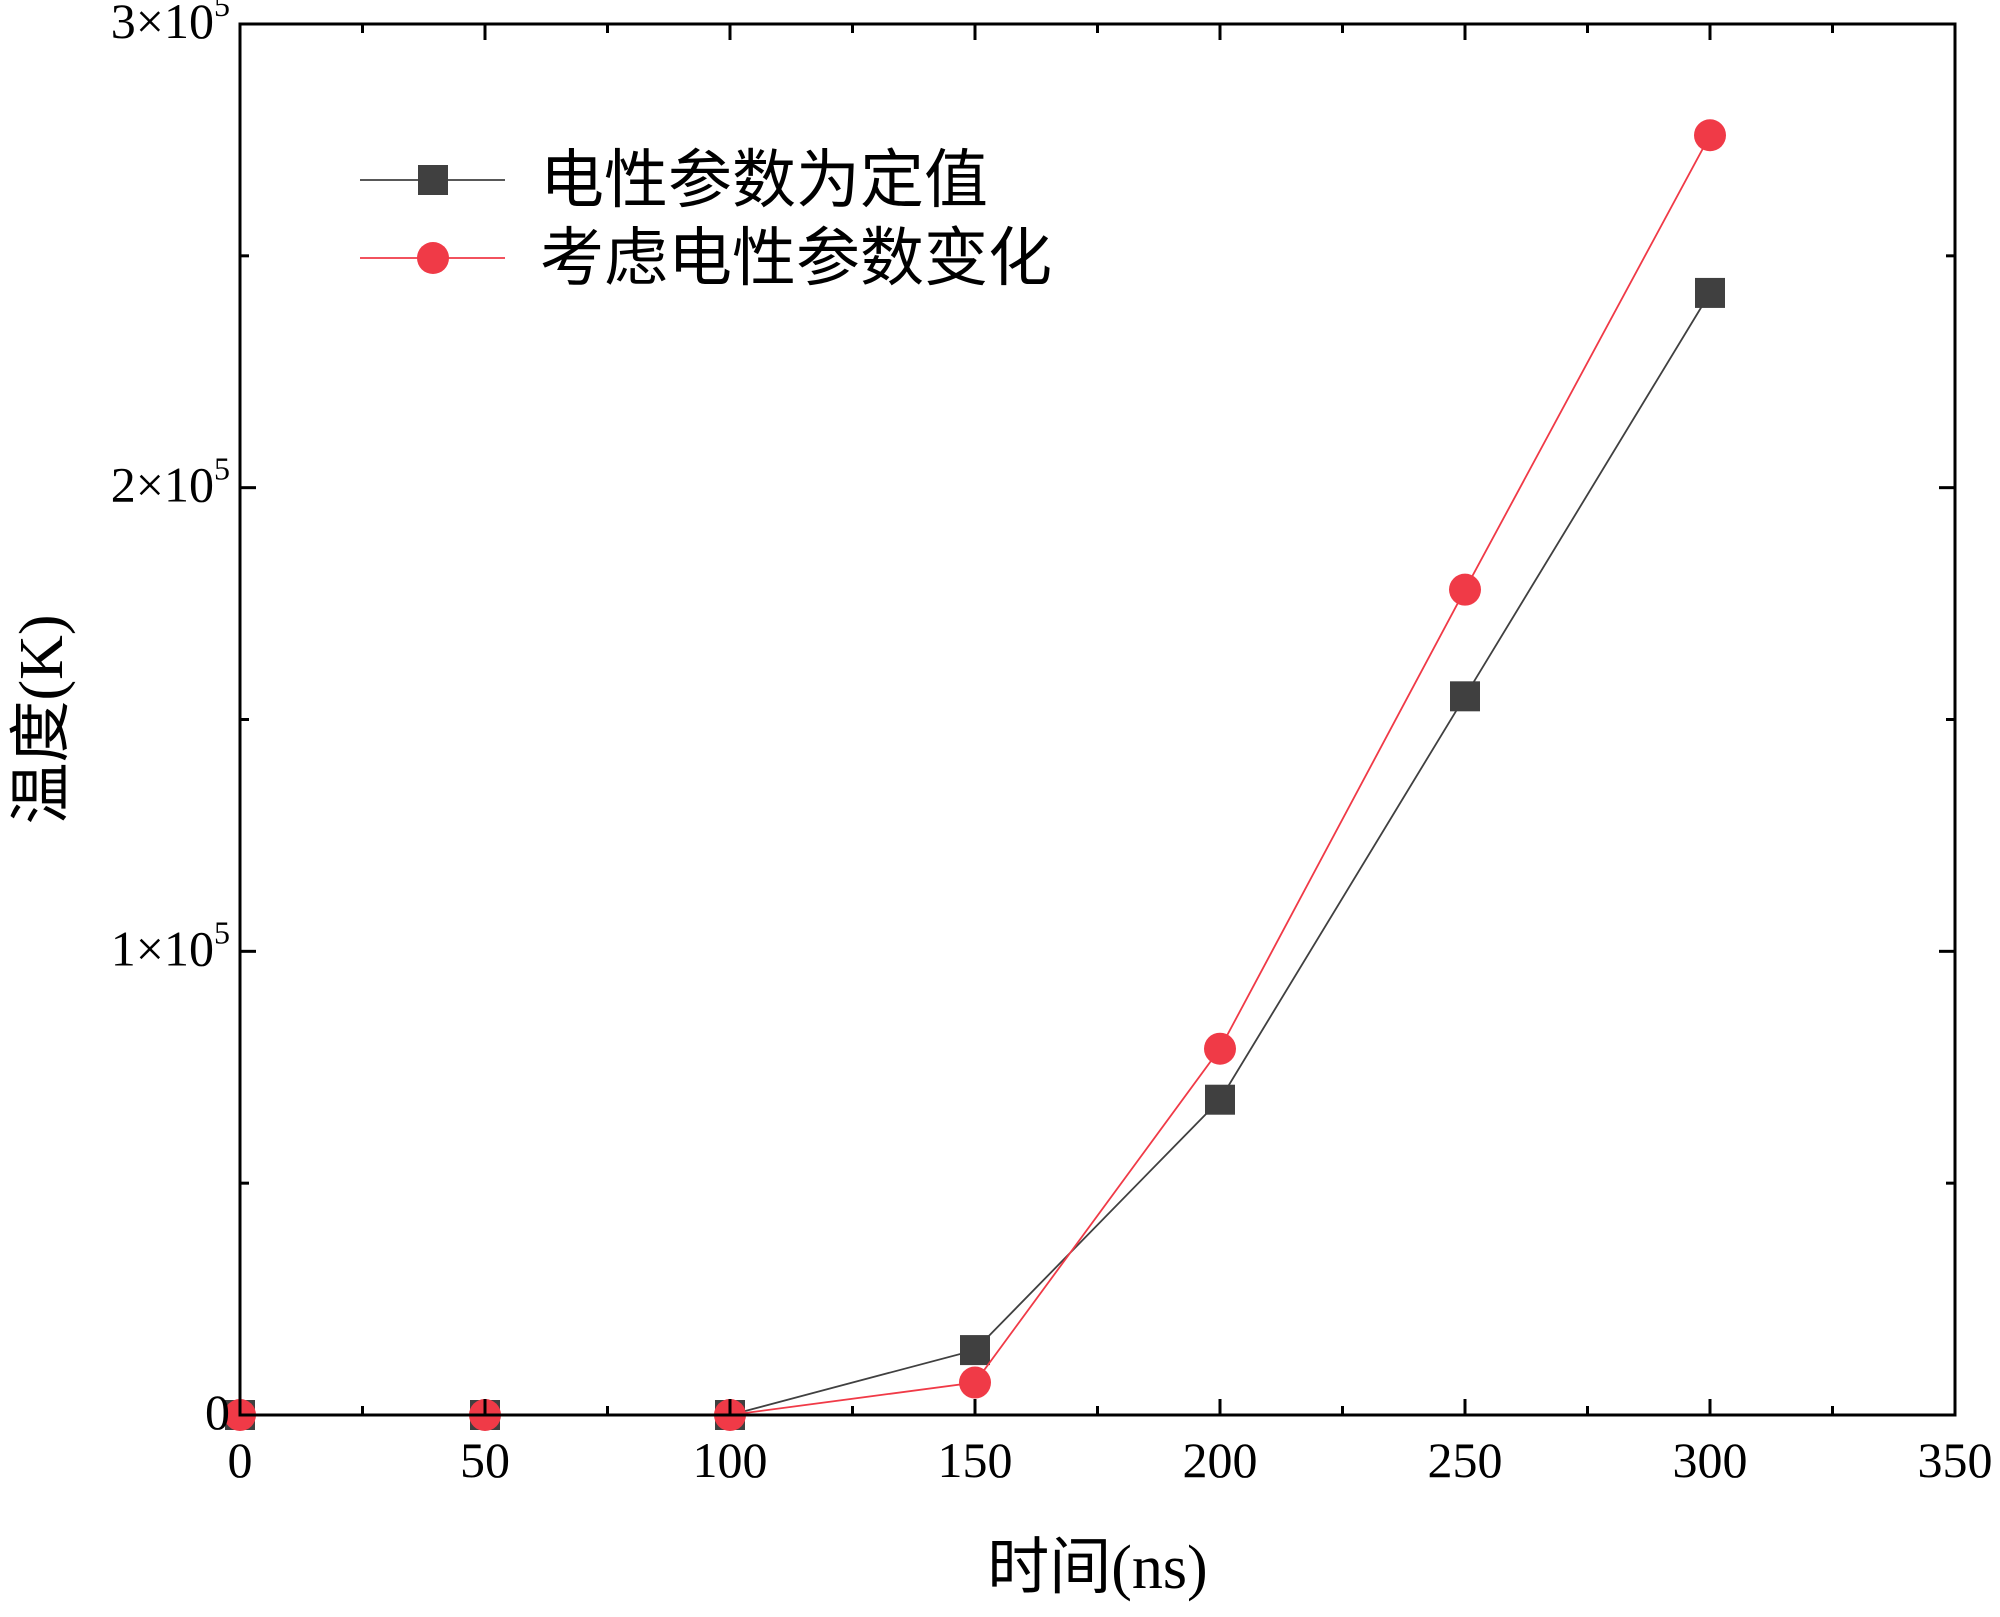 This screenshot has width=2000, height=1617. I want to click on legend-item-1: 考虑电性参数变化, so click(706, 258).